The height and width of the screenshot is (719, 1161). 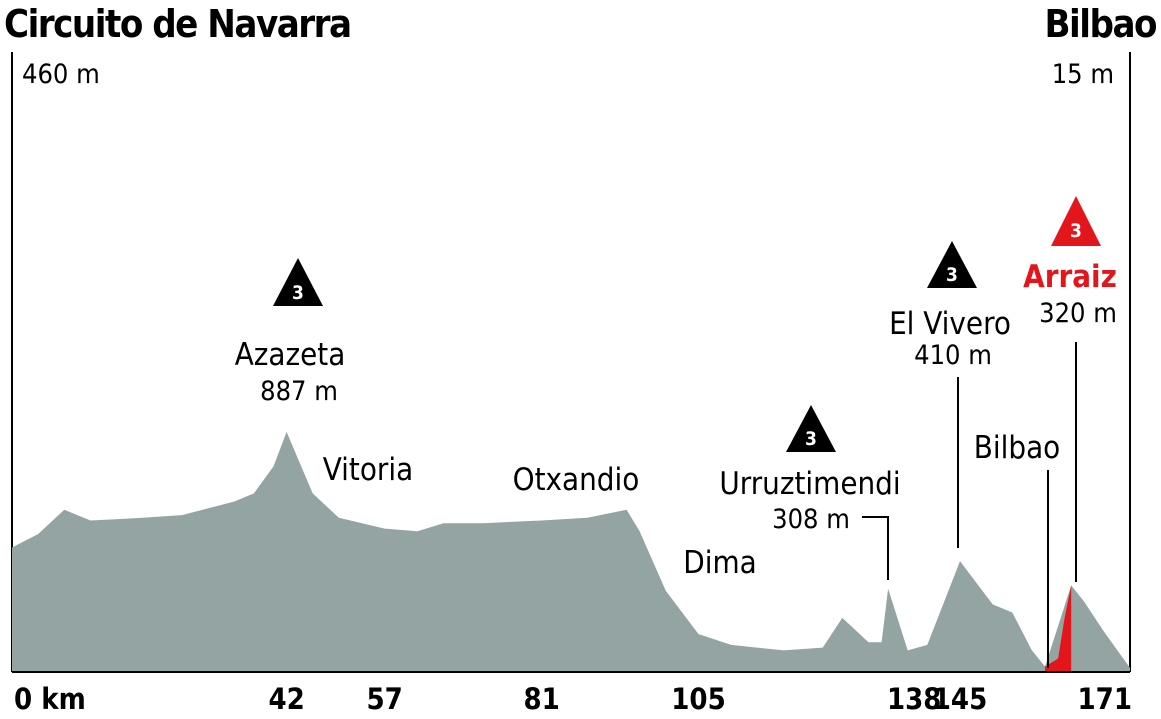 I want to click on climb-urruztimendi: 3 Urruztimendi 308 m, so click(x=810, y=492).